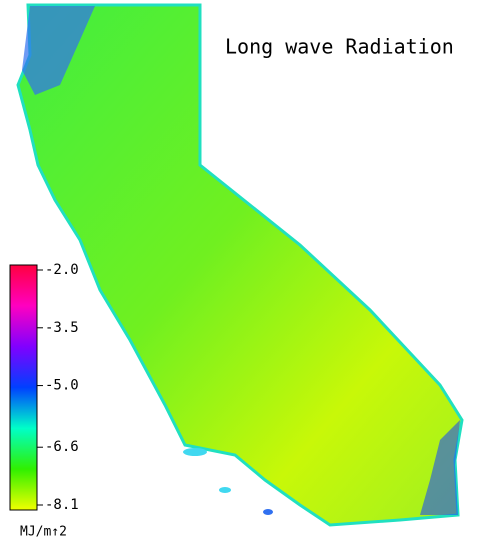 The height and width of the screenshot is (550, 500). What do you see at coordinates (43, 532) in the screenshot?
I see `colorbar-unit: MJ/m↑2` at bounding box center [43, 532].